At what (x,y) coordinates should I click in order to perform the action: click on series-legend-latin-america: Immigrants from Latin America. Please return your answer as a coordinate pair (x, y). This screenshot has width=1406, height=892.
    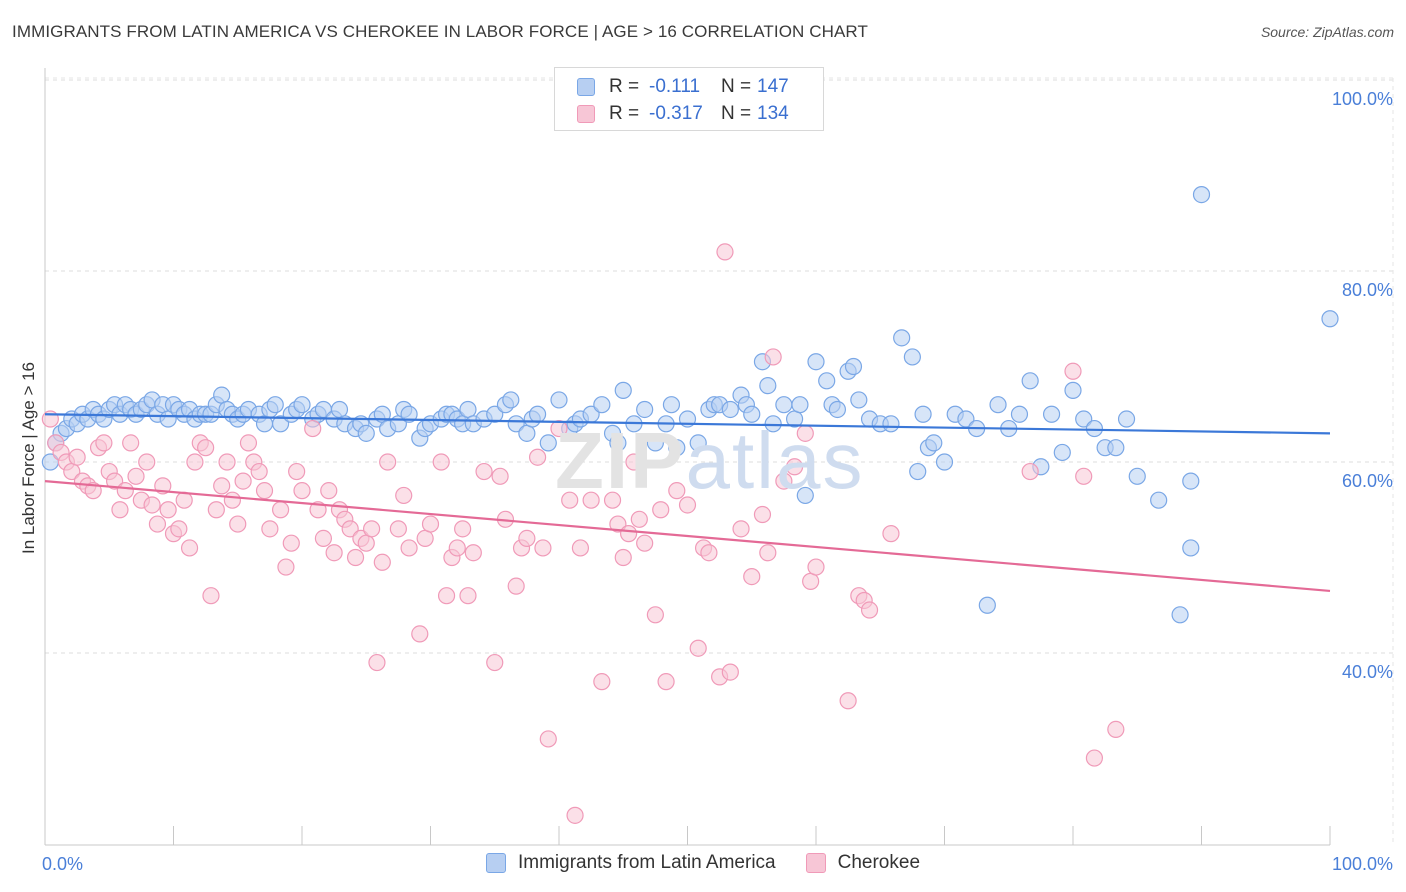
    Looking at the image, I should click on (630, 863).